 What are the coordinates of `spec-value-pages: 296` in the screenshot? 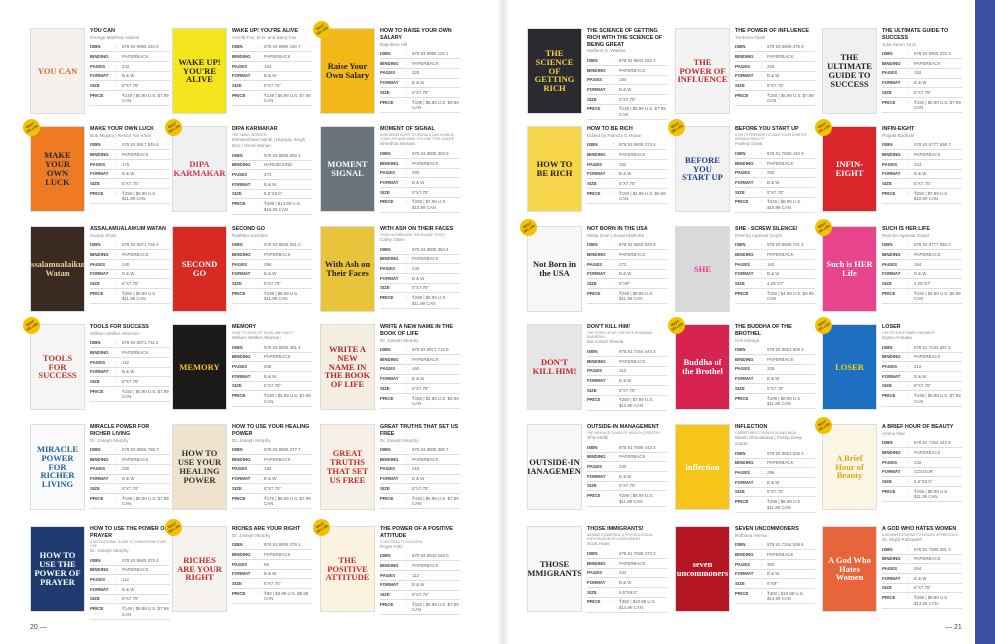 It's located at (771, 472).